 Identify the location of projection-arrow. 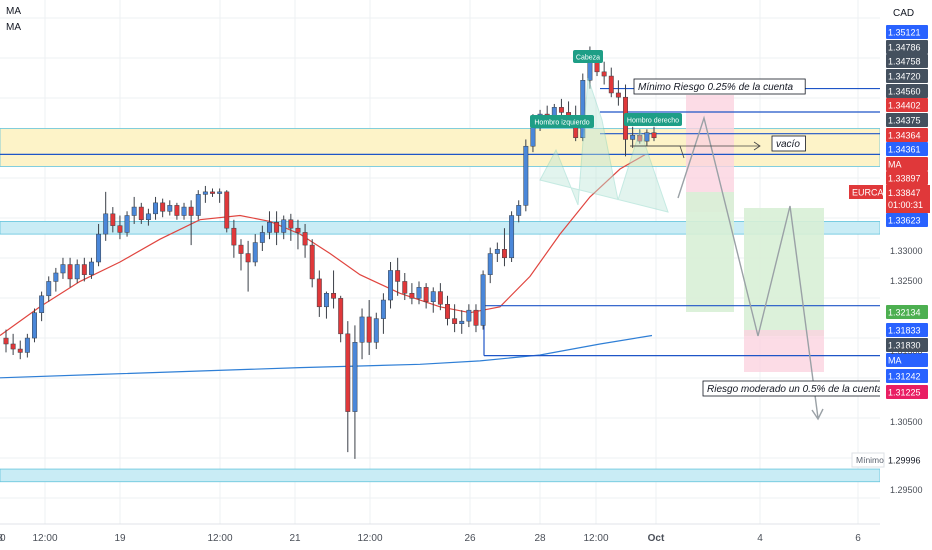
(817, 414).